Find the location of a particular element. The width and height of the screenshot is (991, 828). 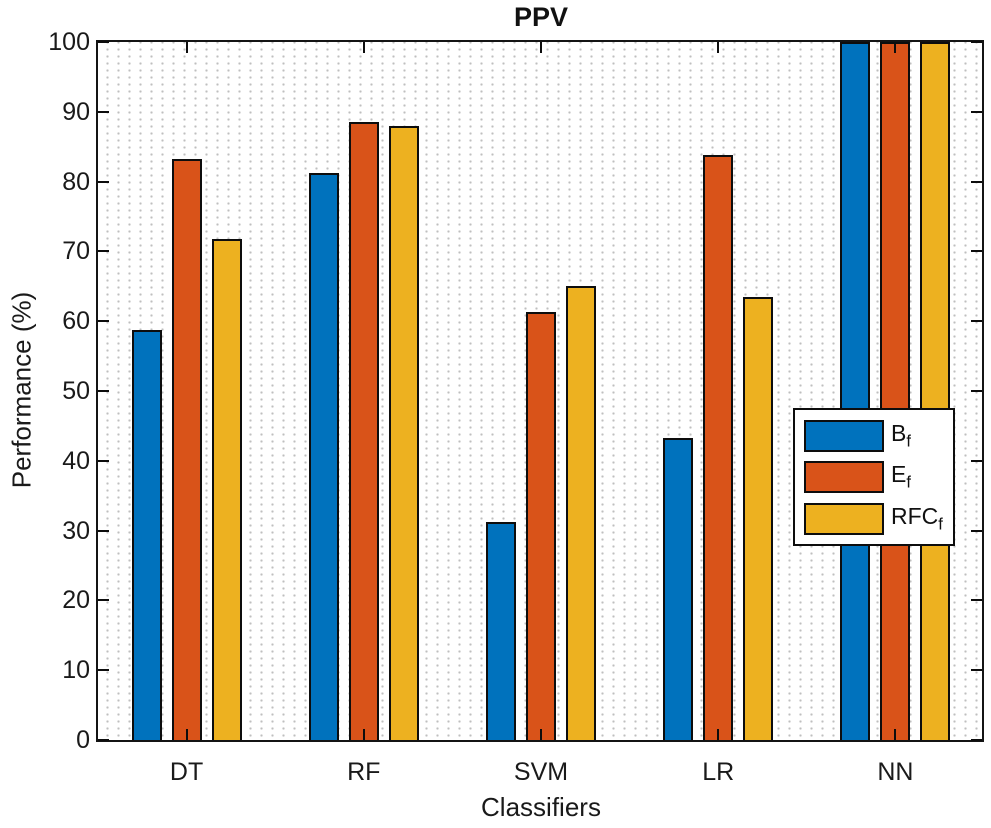

bar-SVM-E is located at coordinates (541, 526).